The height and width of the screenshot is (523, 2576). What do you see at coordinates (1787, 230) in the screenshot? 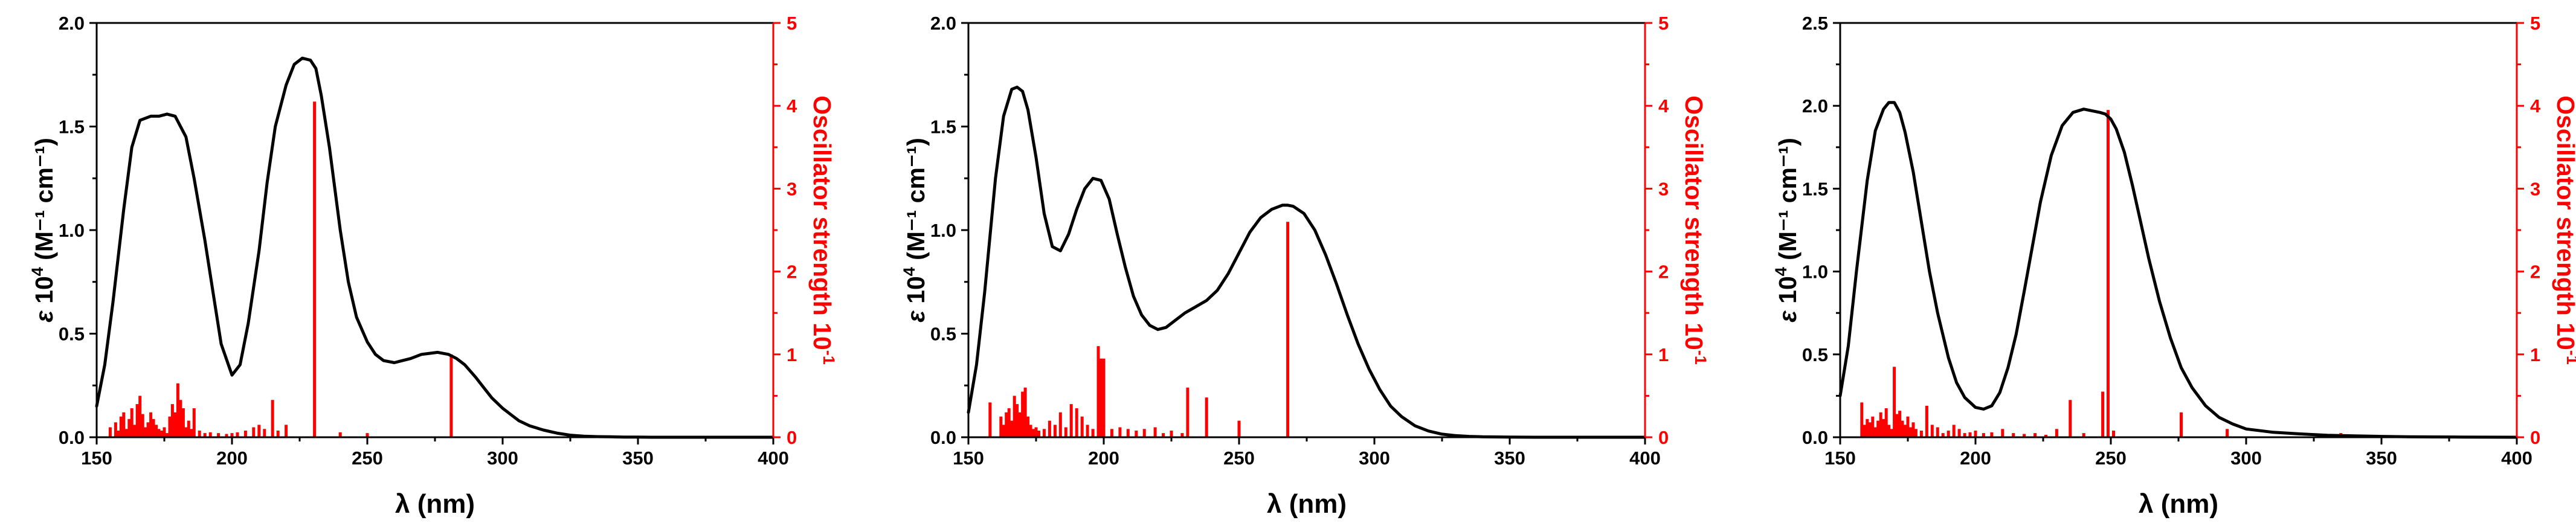
I see `panel-right-y-axis-label: ε 104 (M⁻¹ cm⁻¹)` at bounding box center [1787, 230].